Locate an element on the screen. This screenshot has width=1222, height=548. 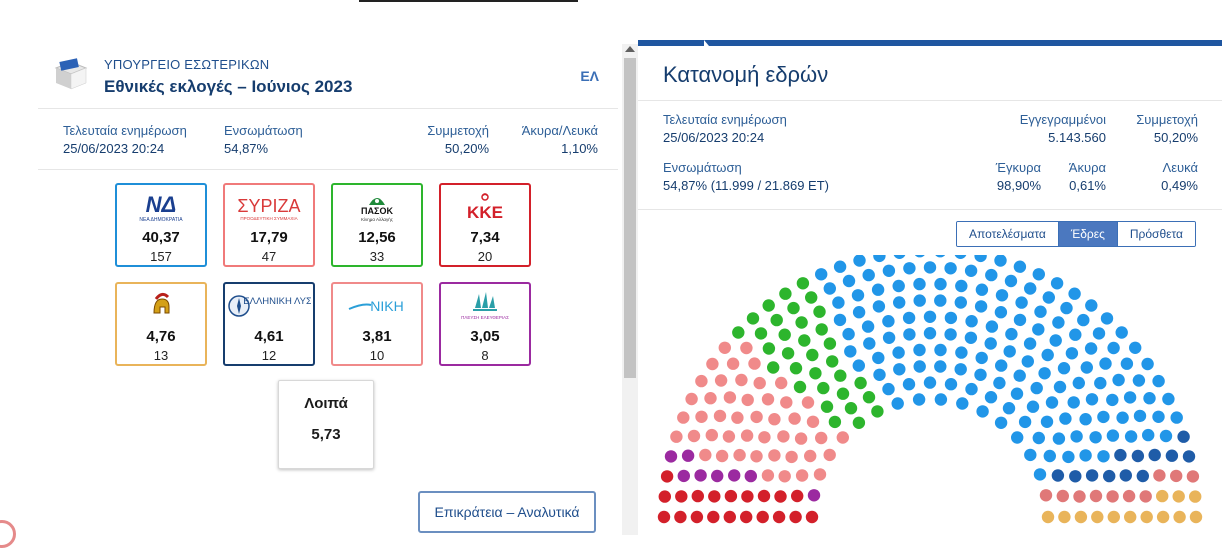
party-card-spartiates: 4,76 13 is located at coordinates (161, 324).